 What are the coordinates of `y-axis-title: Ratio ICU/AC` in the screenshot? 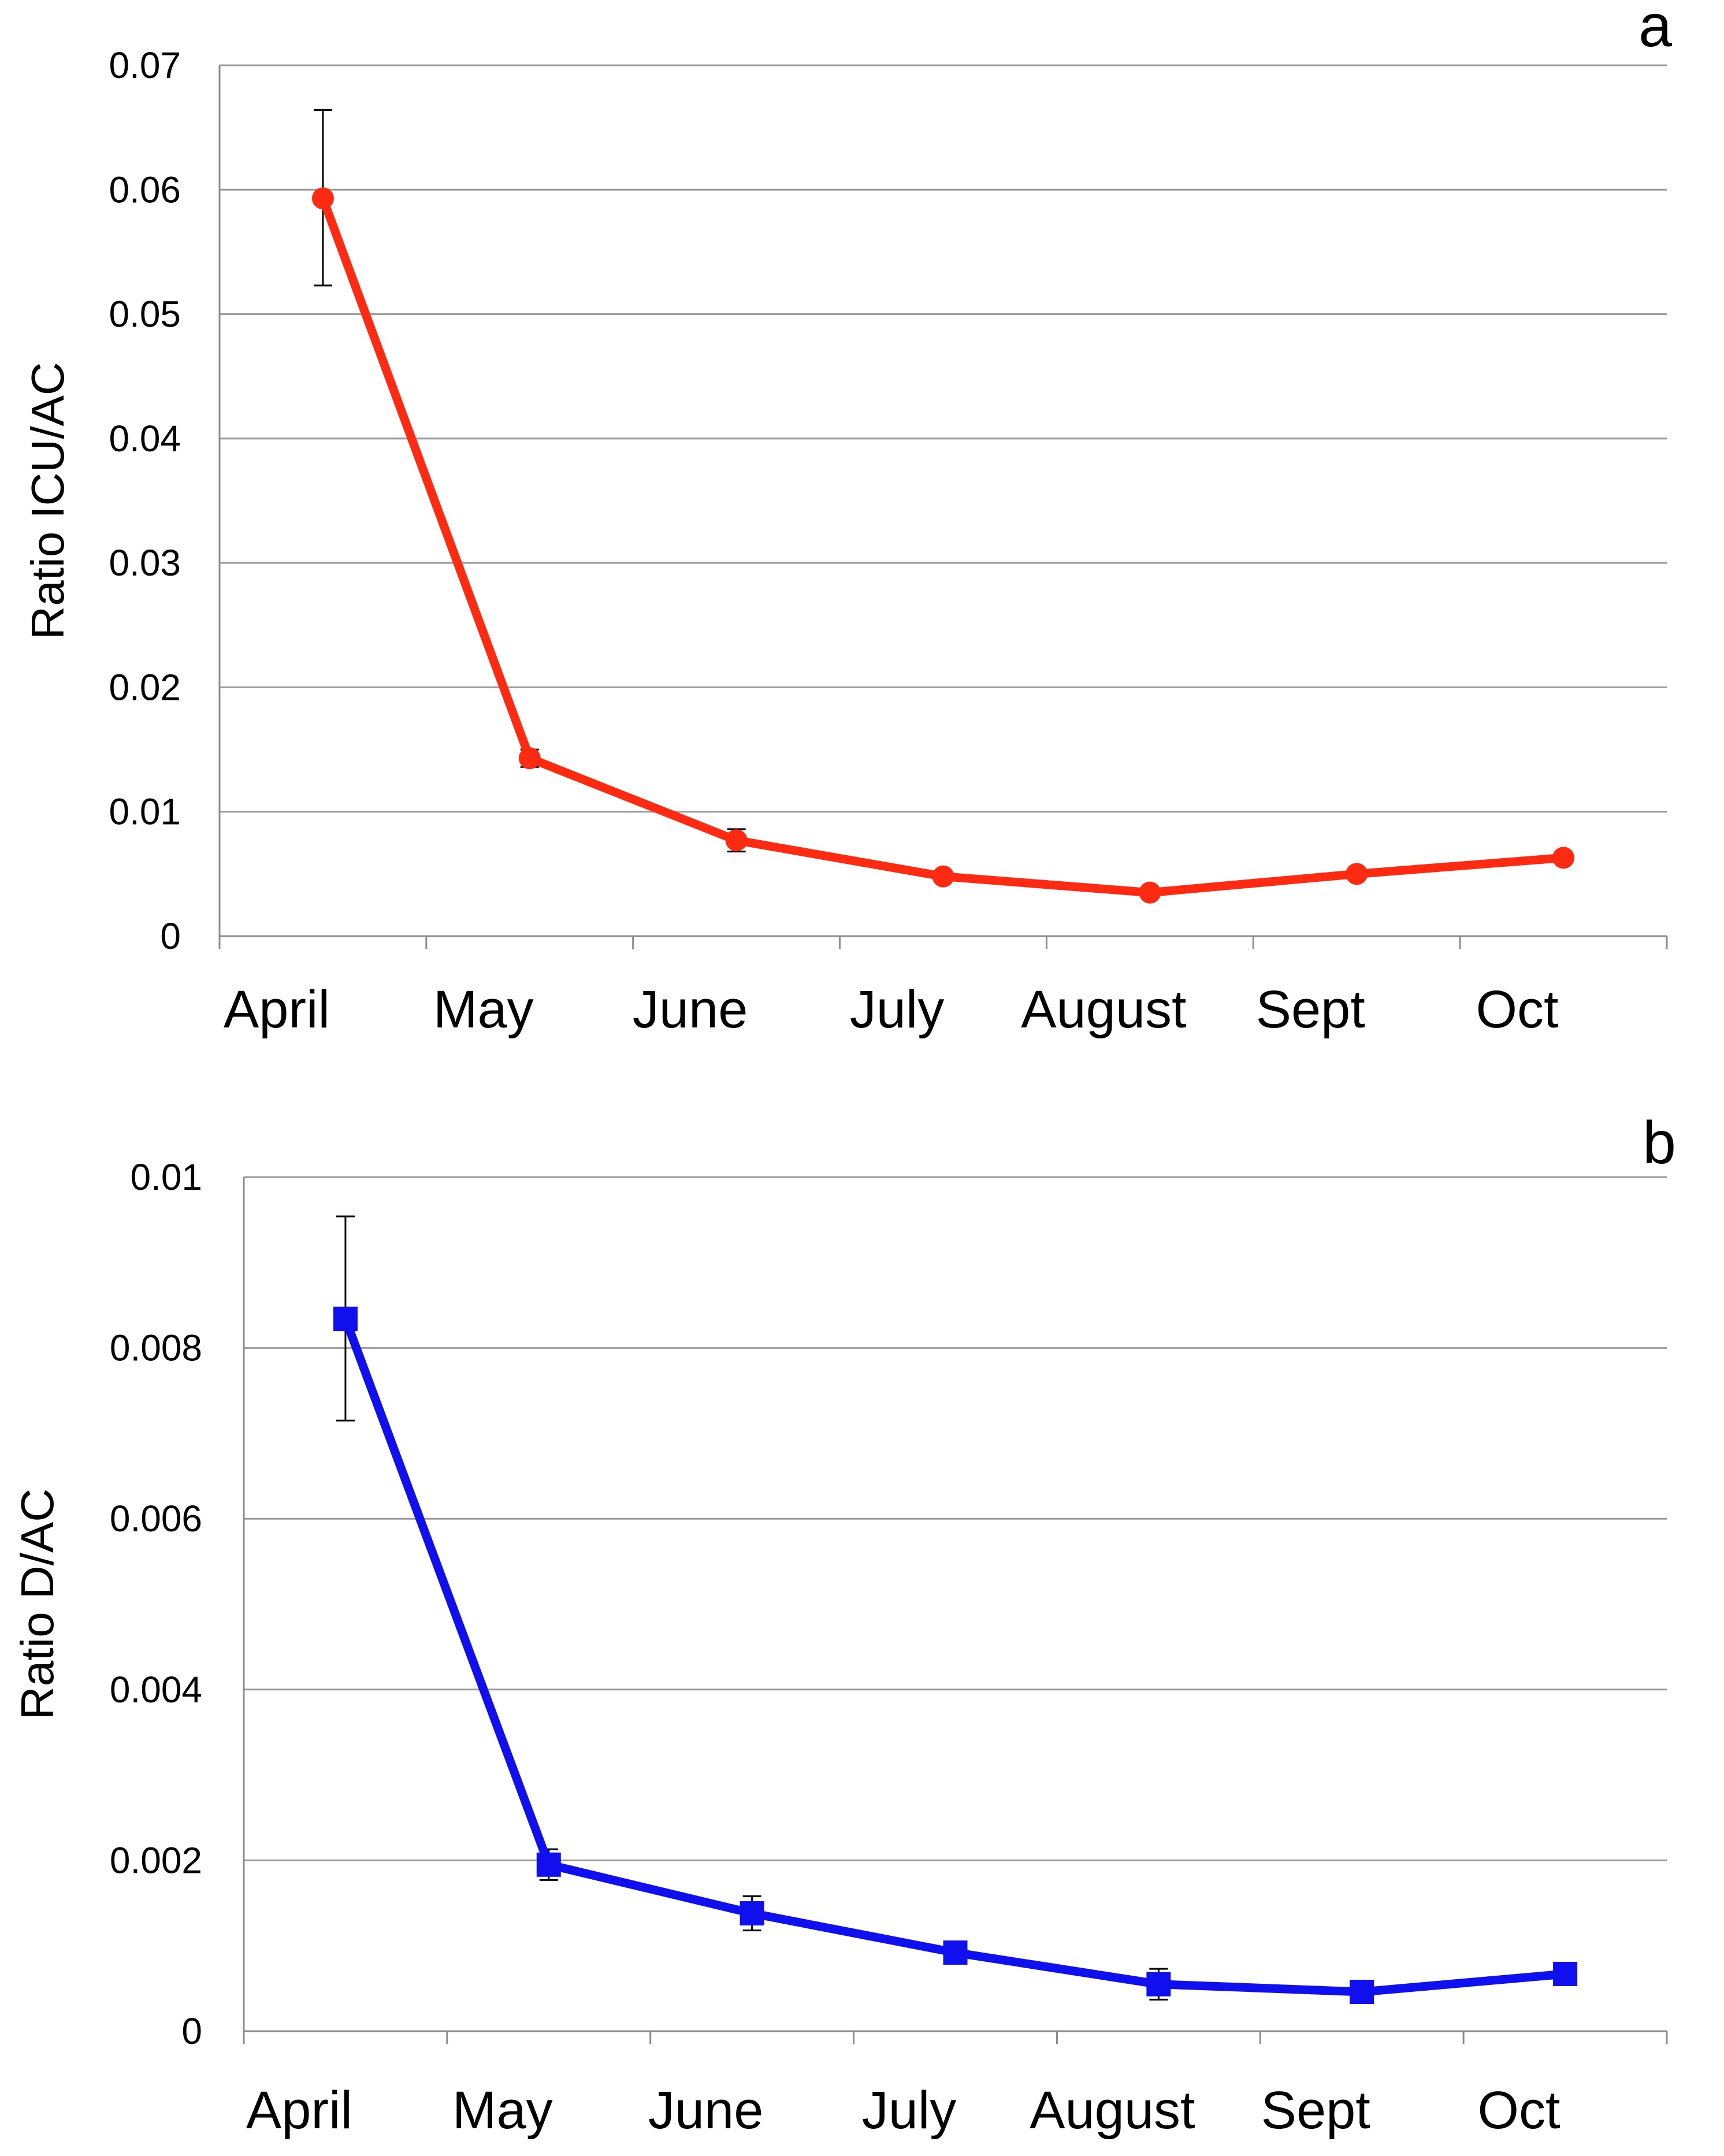 It's located at (48, 500).